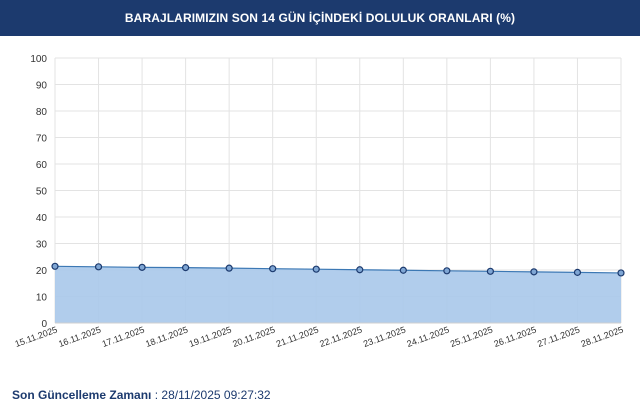 Image resolution: width=640 pixels, height=412 pixels. Describe the element at coordinates (42, 218) in the screenshot. I see `y-tick-label: 40` at that location.